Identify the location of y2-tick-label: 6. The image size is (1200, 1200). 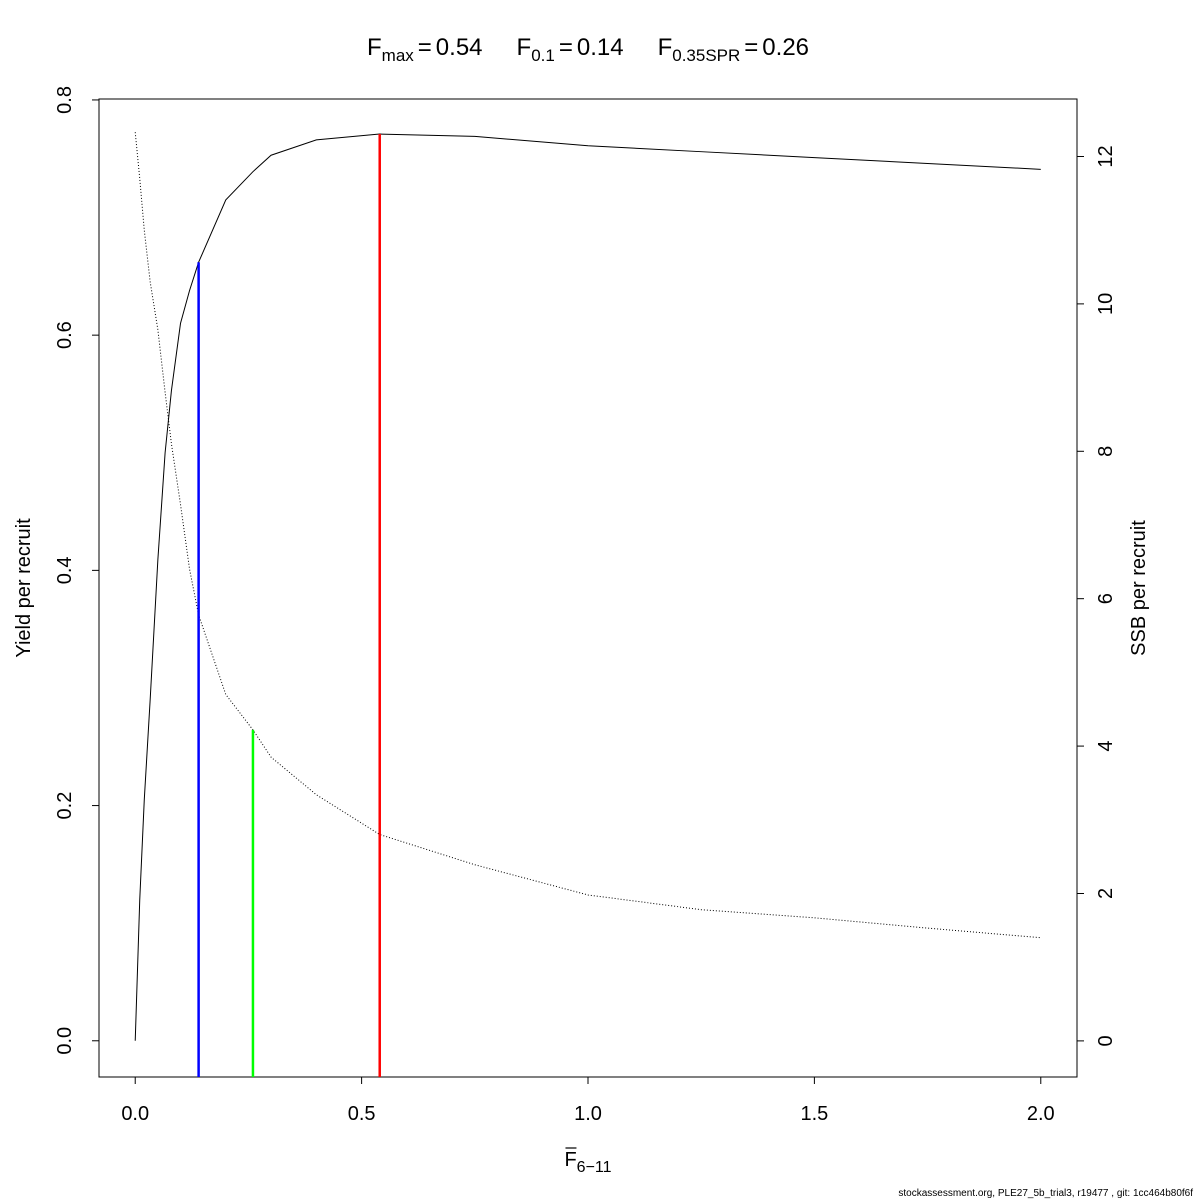
(1106, 598).